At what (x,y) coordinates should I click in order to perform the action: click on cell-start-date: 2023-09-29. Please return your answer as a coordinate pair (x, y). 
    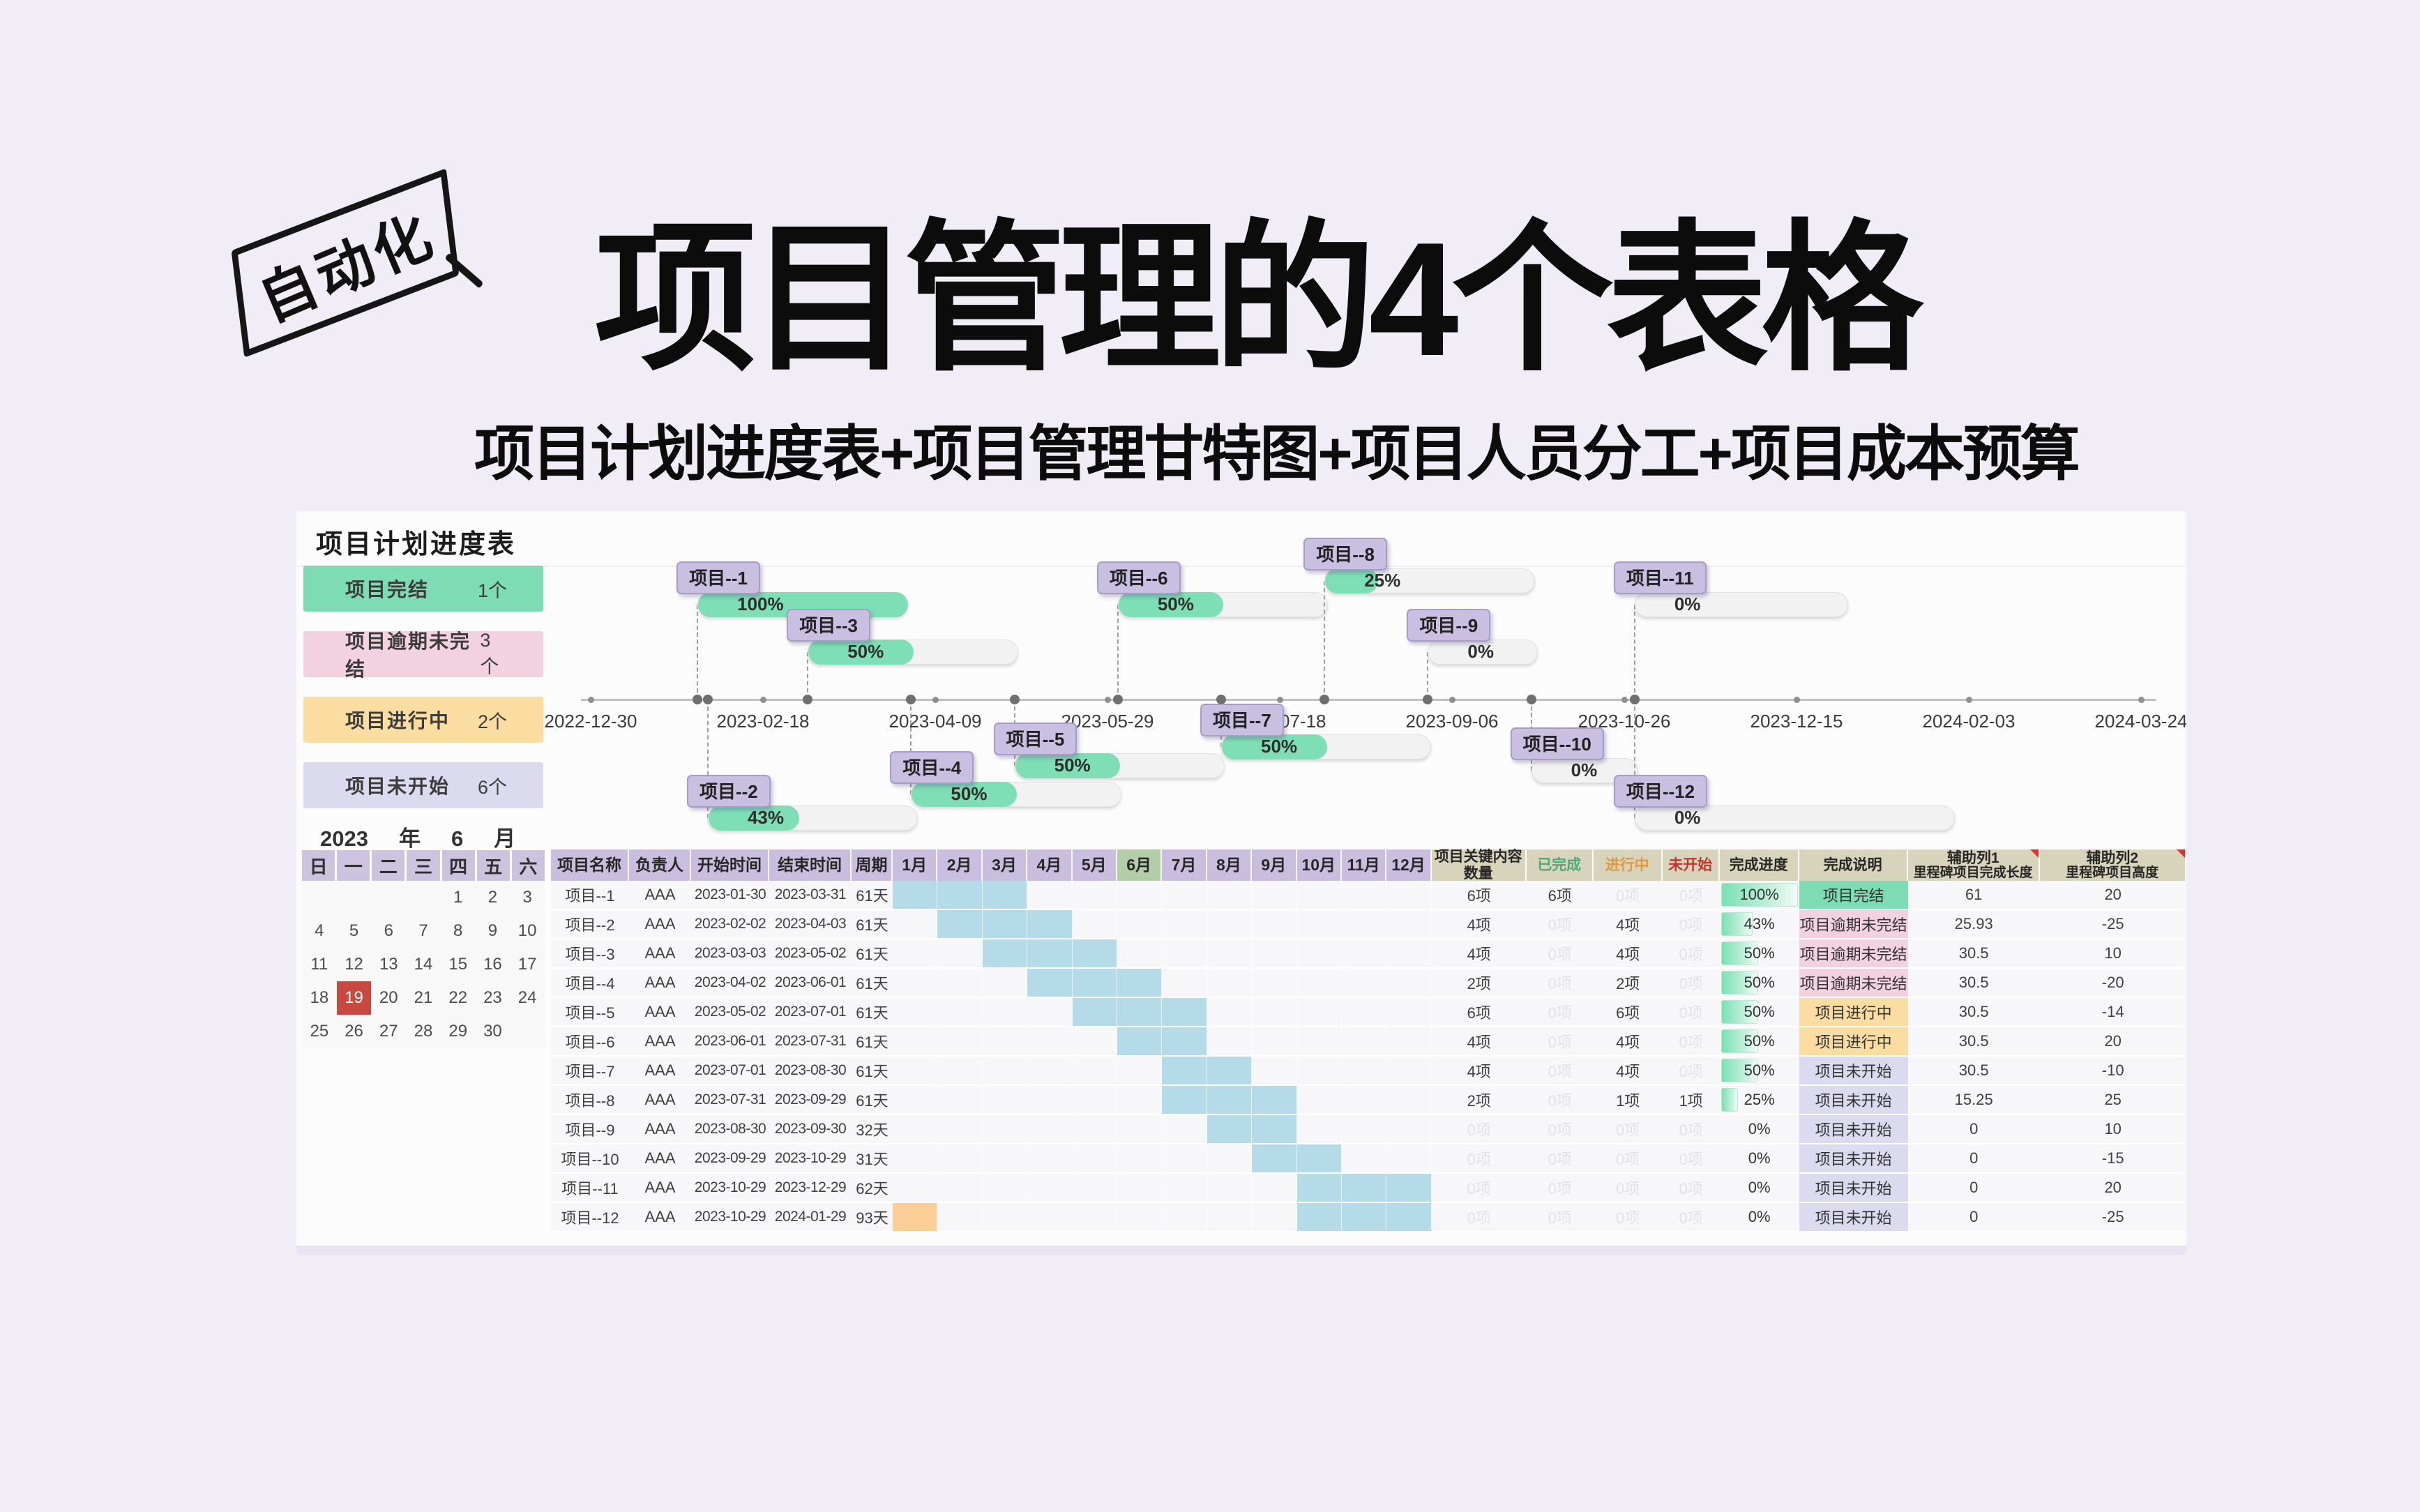
    Looking at the image, I should click on (730, 1159).